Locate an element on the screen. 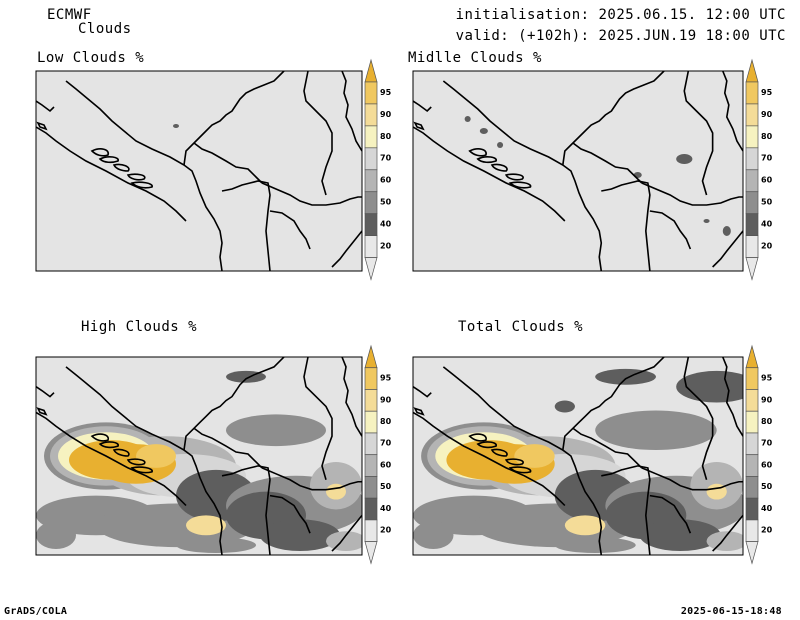 This screenshot has height=620, width=800. init-time: initialisation: 2025.06.15. 12:00 UTC is located at coordinates (620, 15).